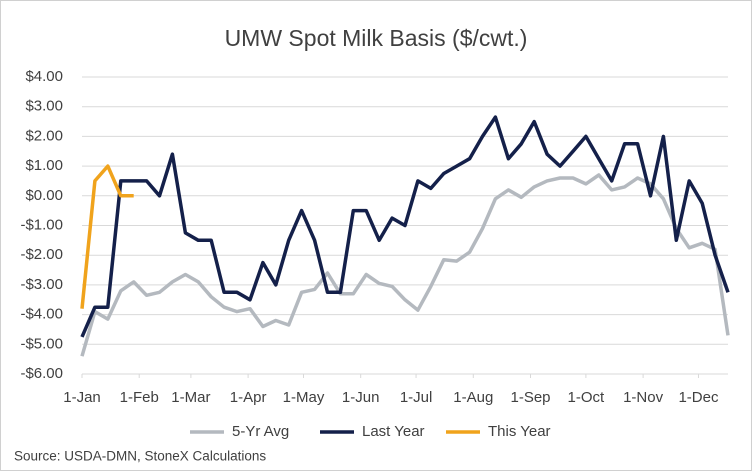 Image resolution: width=752 pixels, height=471 pixels. I want to click on source-note: Source: USDA-DMN, StoneX Calculations, so click(140, 456).